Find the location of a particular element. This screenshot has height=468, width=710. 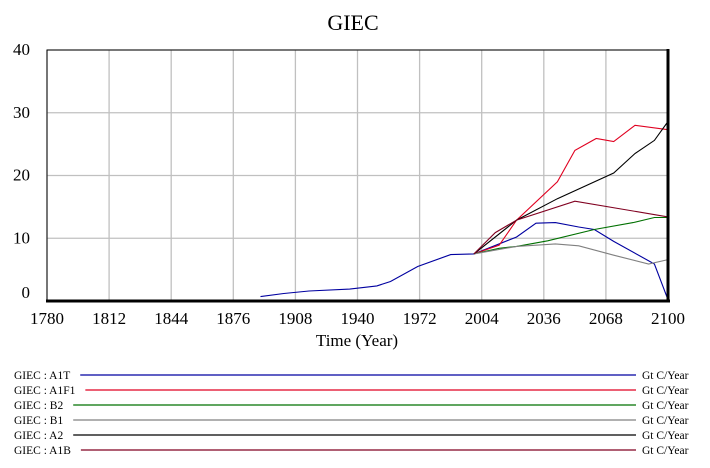

y-tick-label: 40 is located at coordinates (21, 49).